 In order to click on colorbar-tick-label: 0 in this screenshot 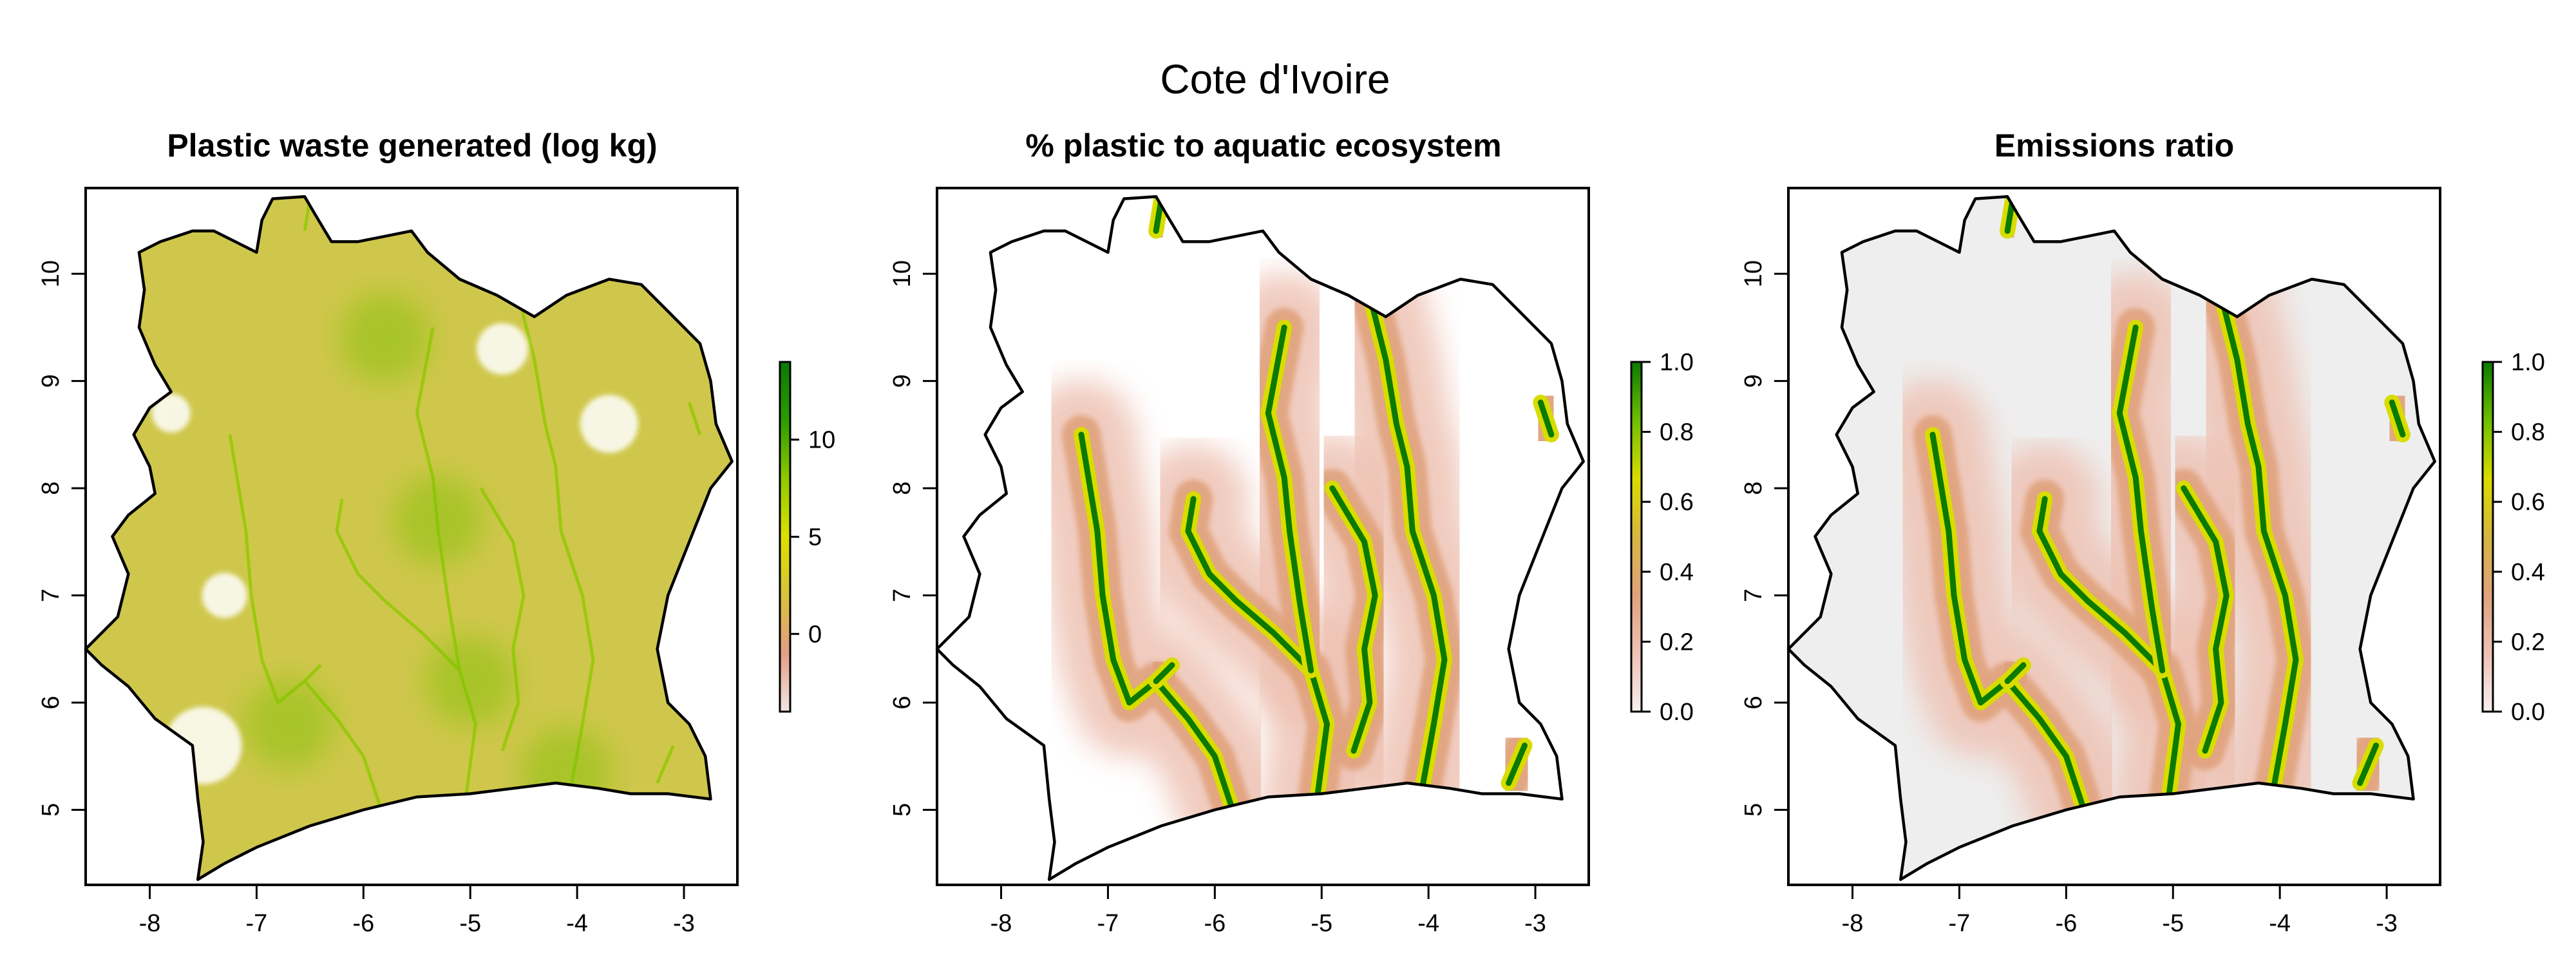, I will do `click(815, 635)`.